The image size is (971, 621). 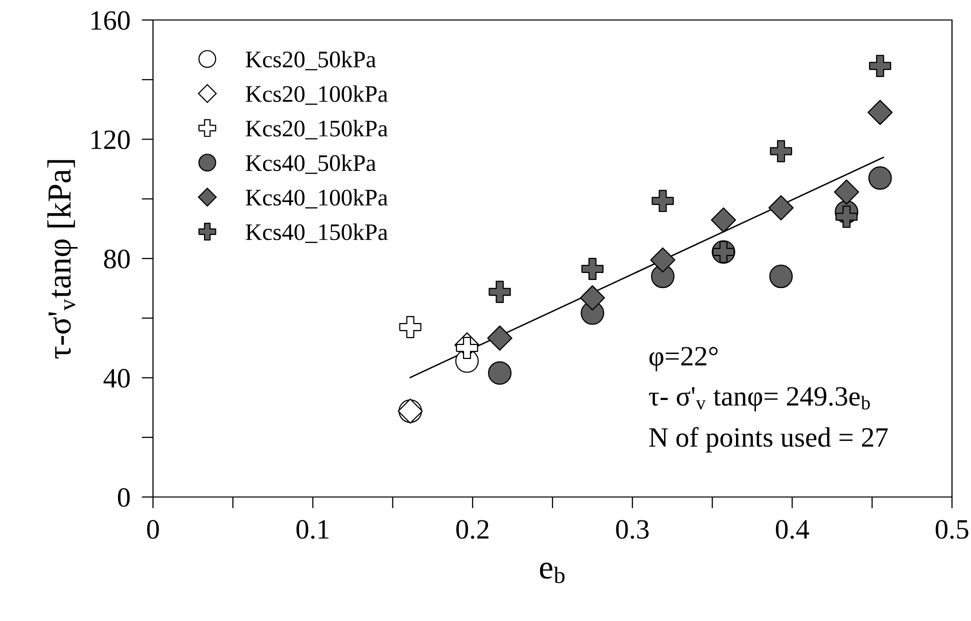 What do you see at coordinates (311, 60) in the screenshot?
I see `legend-label: Kcs20_50kPa` at bounding box center [311, 60].